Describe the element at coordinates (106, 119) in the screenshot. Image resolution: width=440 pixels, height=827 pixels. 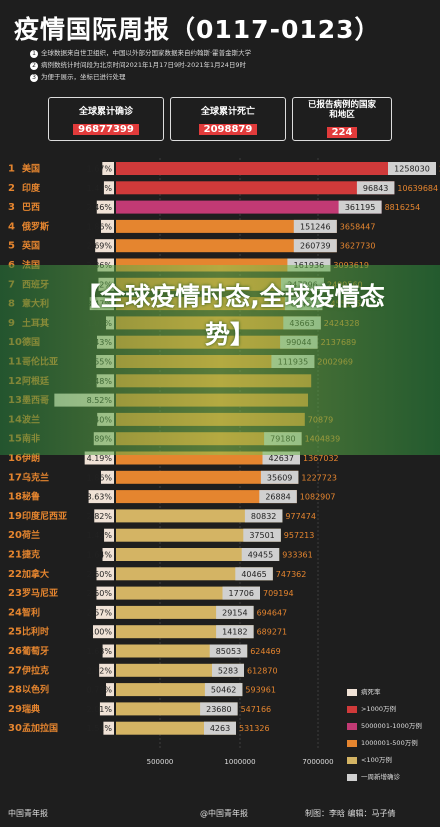
I see `stat-global-confirmed: 全球累计确诊 96877399` at that location.